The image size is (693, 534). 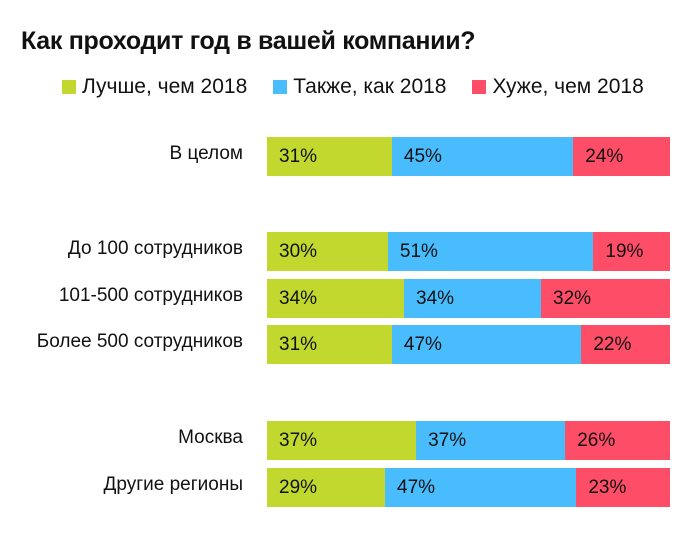 What do you see at coordinates (326, 487) in the screenshot?
I see `bar-segment-better: 29%` at bounding box center [326, 487].